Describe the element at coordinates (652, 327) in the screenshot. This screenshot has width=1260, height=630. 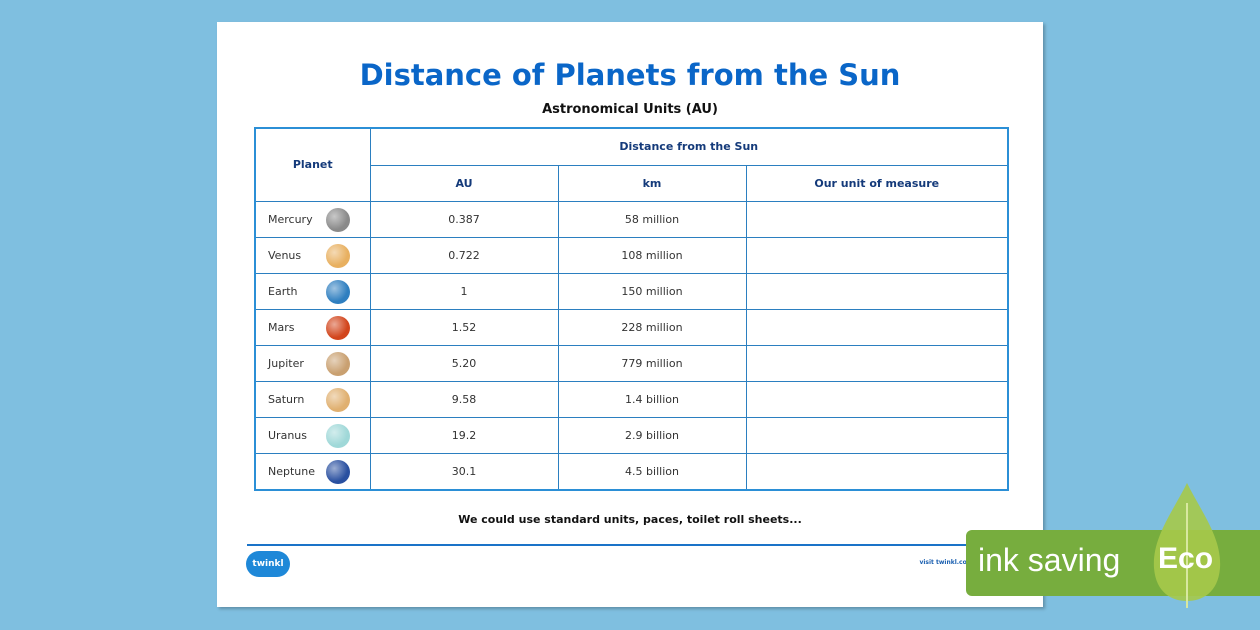
I see `km-cell: 228 million` at that location.